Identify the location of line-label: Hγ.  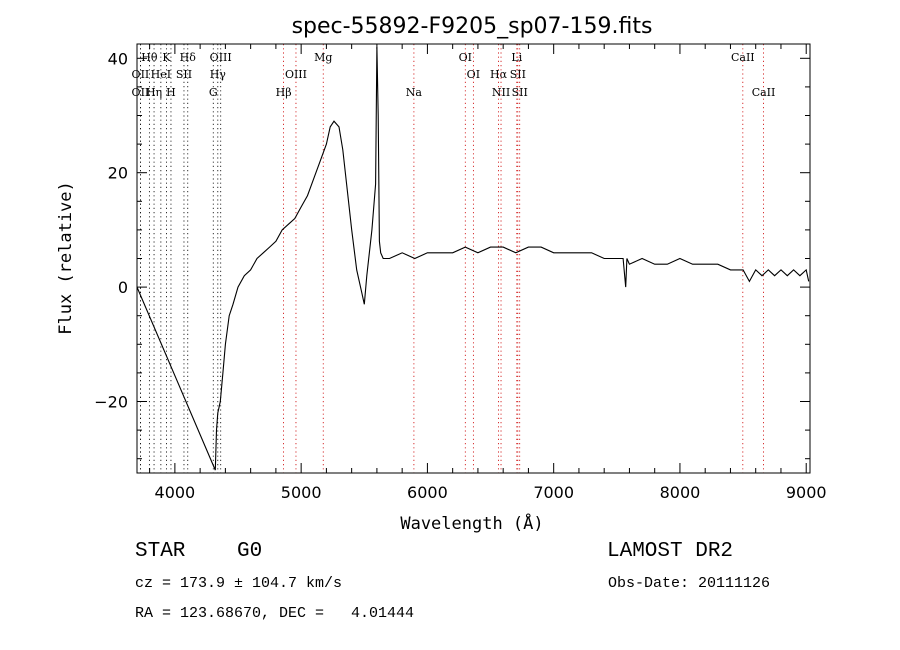
(218, 74).